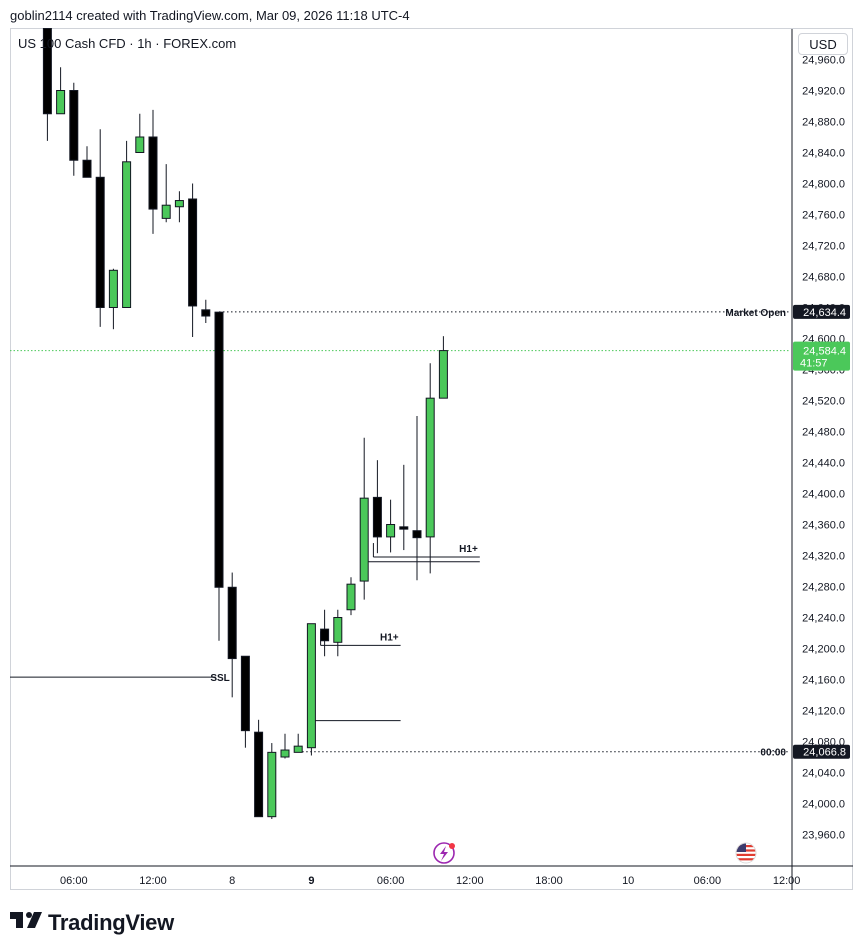 The width and height of the screenshot is (864, 952). I want to click on y-tick-label: 24,920.0, so click(823, 92).